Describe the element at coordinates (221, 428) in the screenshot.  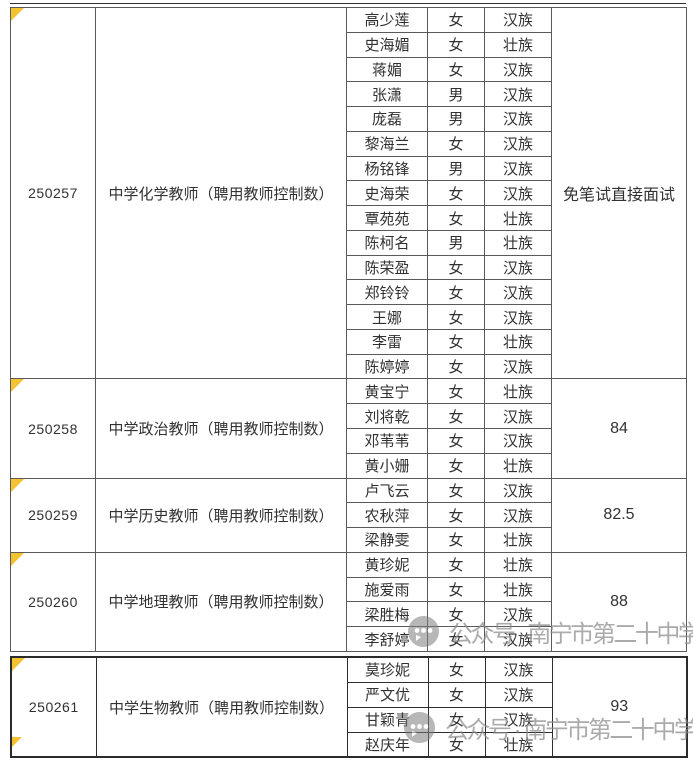
I see `job-title-cell: 中学政治教师（聘用教师控制数）` at that location.